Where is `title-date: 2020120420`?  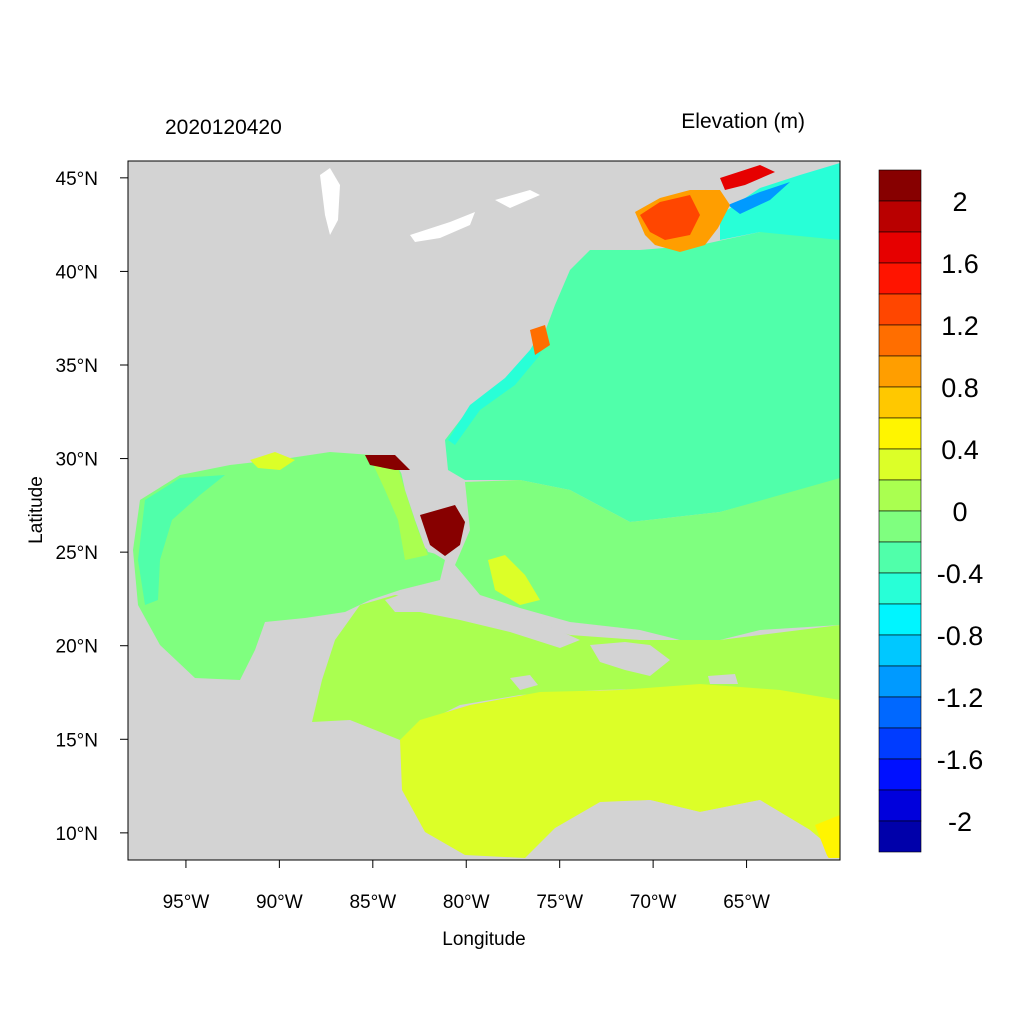 title-date: 2020120420 is located at coordinates (223, 127).